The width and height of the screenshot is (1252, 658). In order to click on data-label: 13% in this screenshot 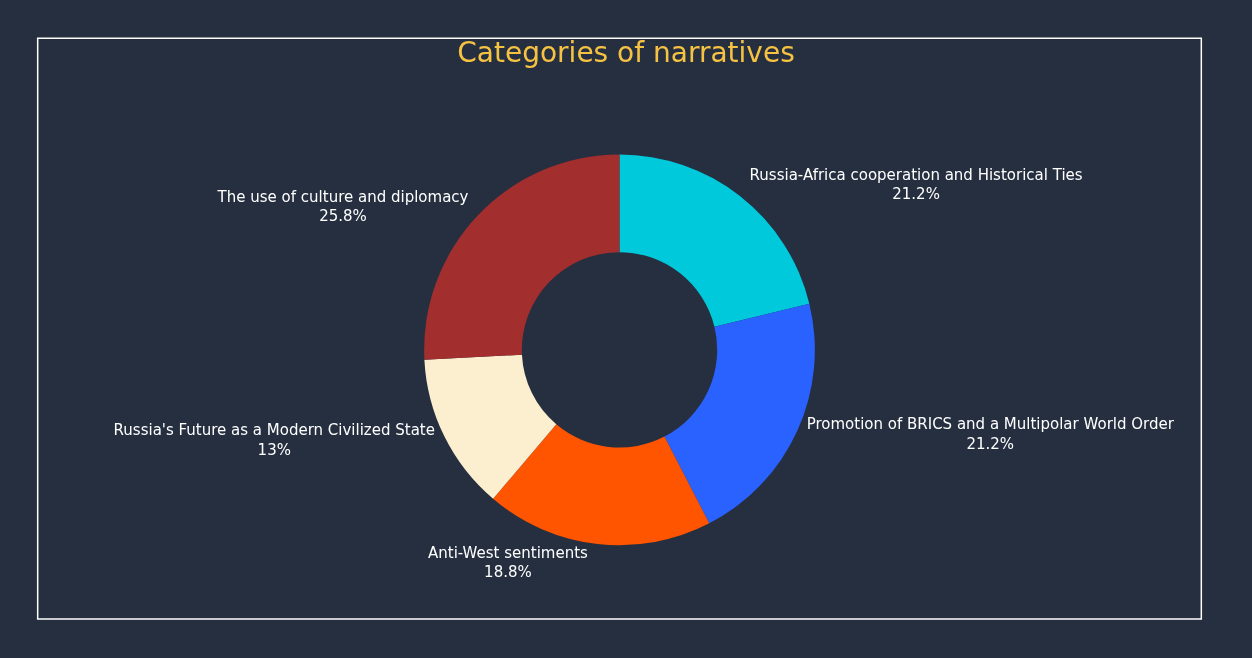, I will do `click(274, 449)`.